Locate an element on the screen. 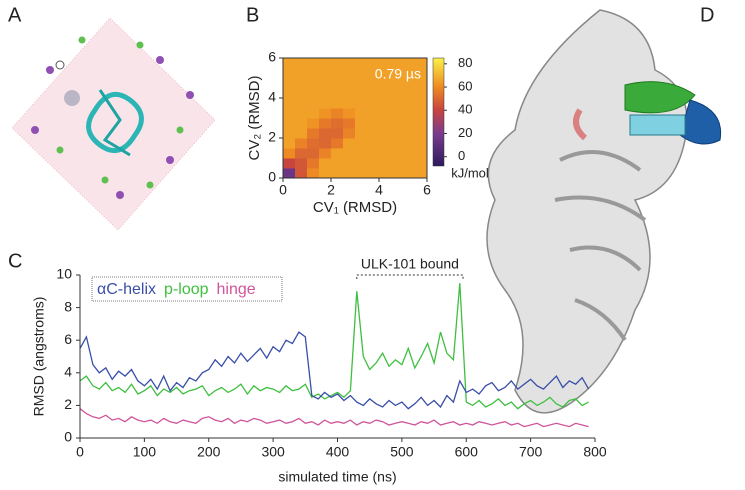 This screenshot has height=490, width=745. plot-frame is located at coordinates (355, 118).